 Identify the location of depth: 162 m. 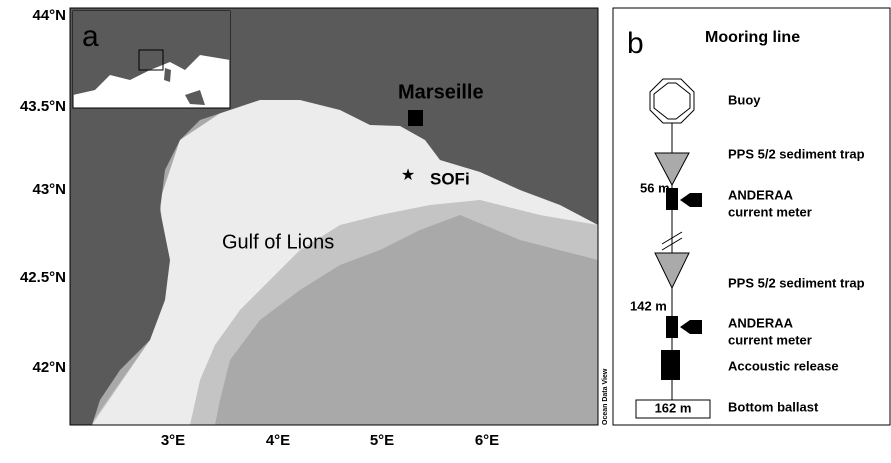
(673, 407).